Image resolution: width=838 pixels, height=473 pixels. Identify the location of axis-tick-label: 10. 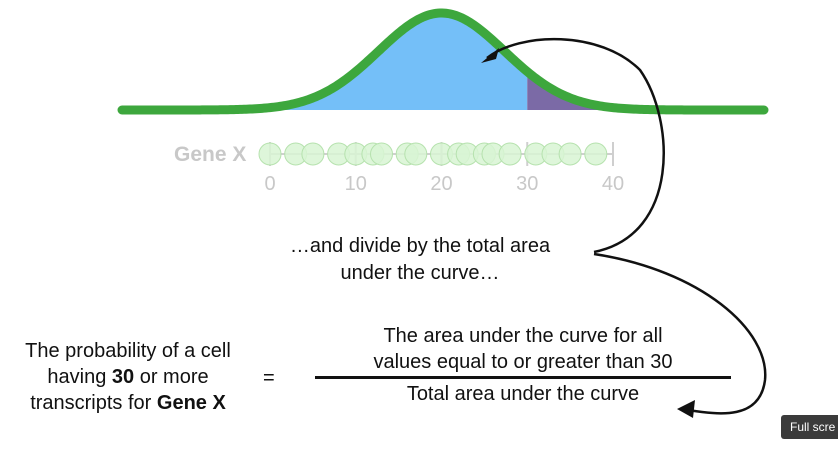
(356, 184).